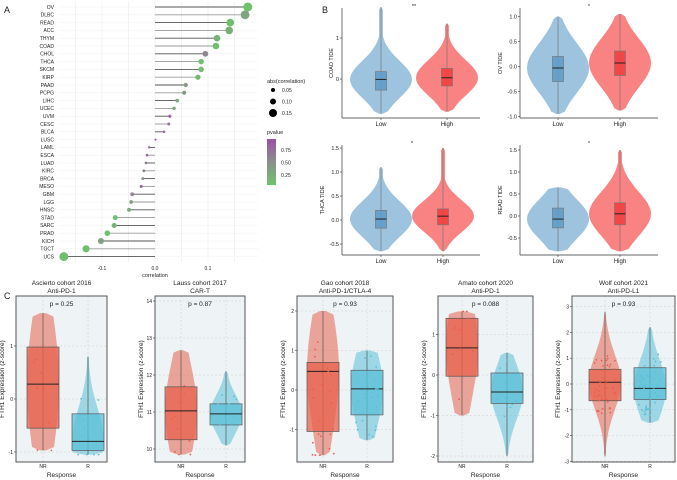 This screenshot has width=677, height=480. Describe the element at coordinates (433, 457) in the screenshot. I see `y-tick-label: -2` at that location.